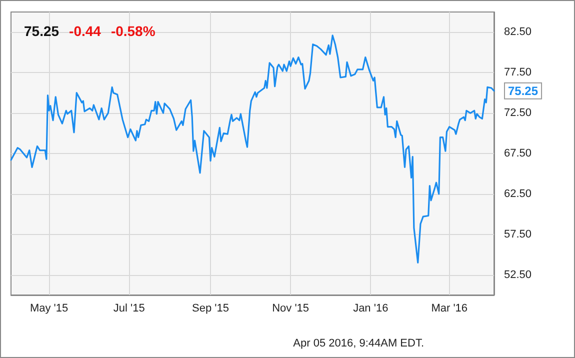 This screenshot has width=575, height=358. Describe the element at coordinates (370, 308) in the screenshot. I see `x-tick-label: Jan '16` at that location.